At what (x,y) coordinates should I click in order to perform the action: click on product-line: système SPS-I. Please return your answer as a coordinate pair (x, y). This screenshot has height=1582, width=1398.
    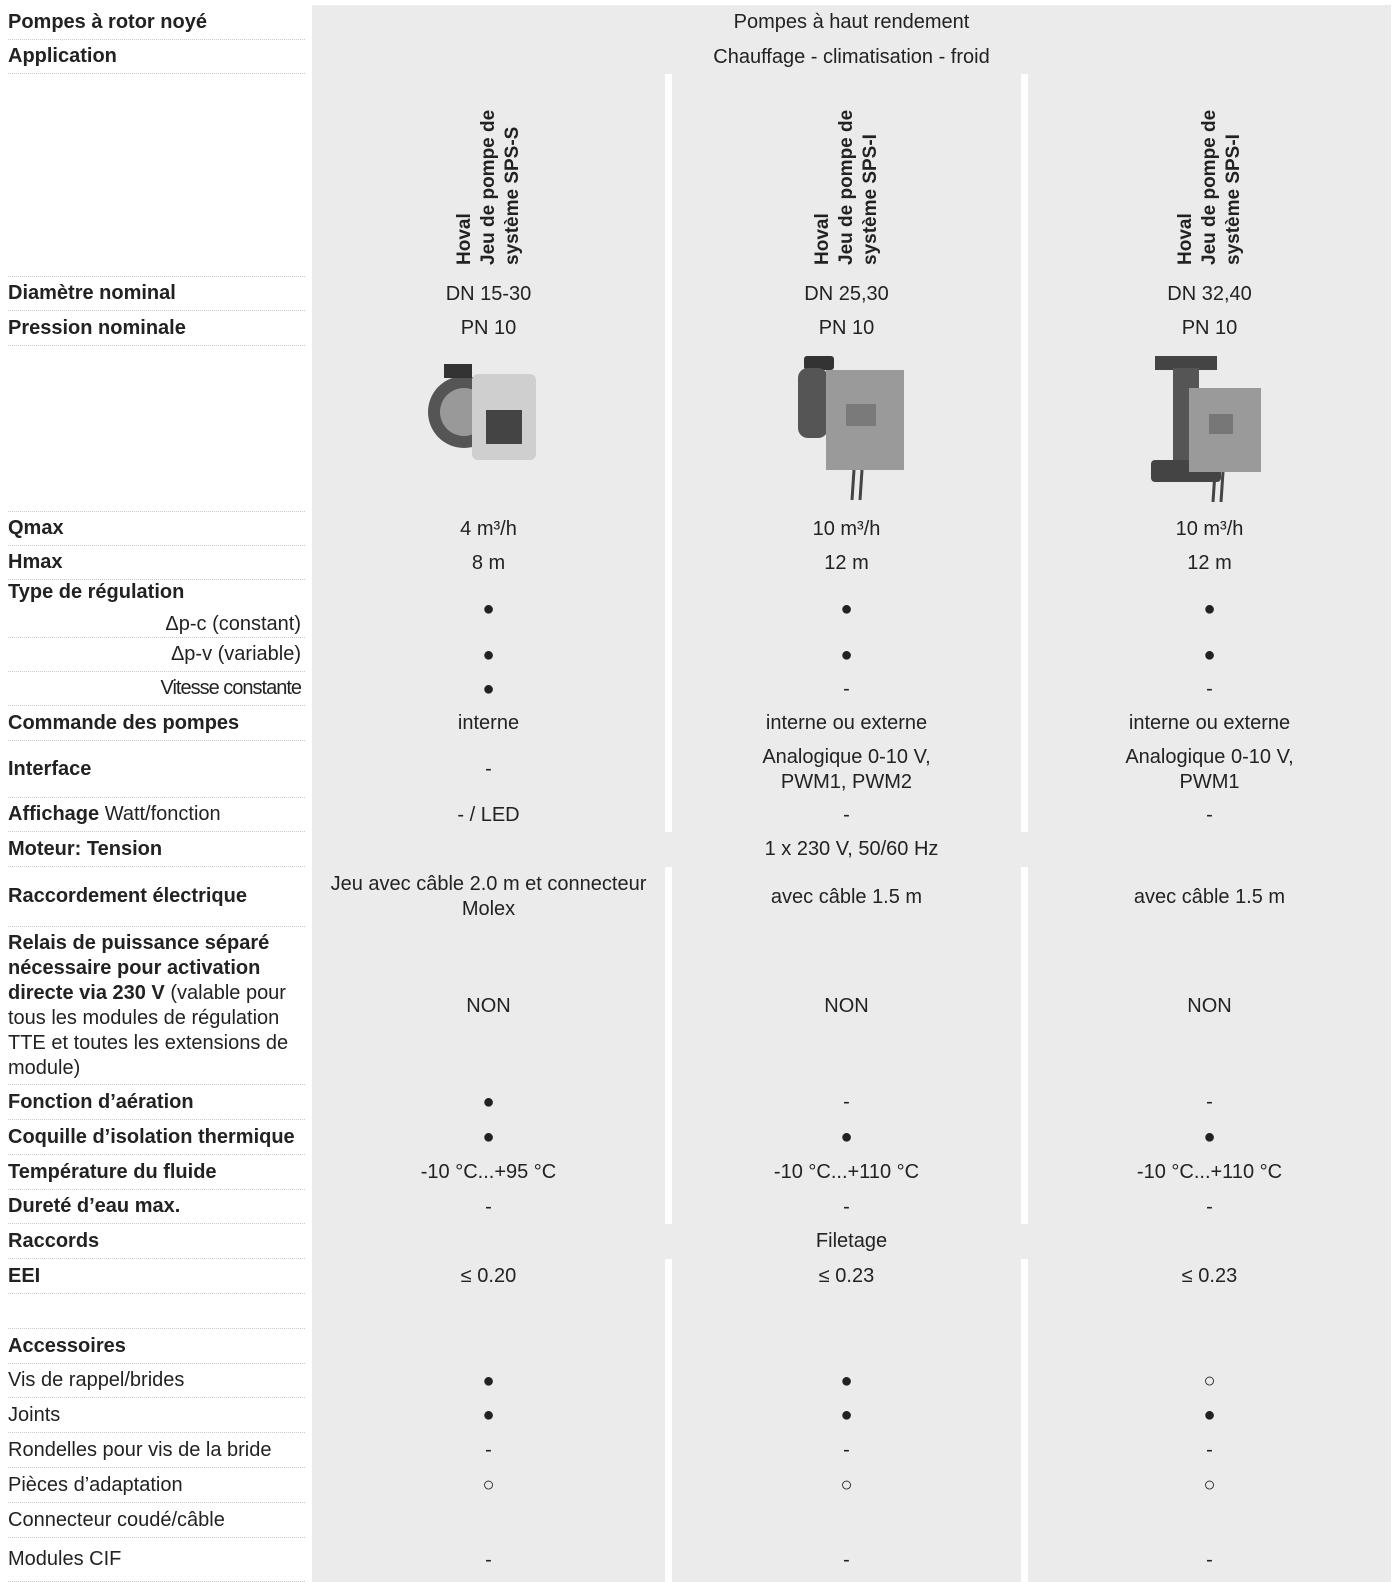
    Looking at the image, I should click on (870, 199).